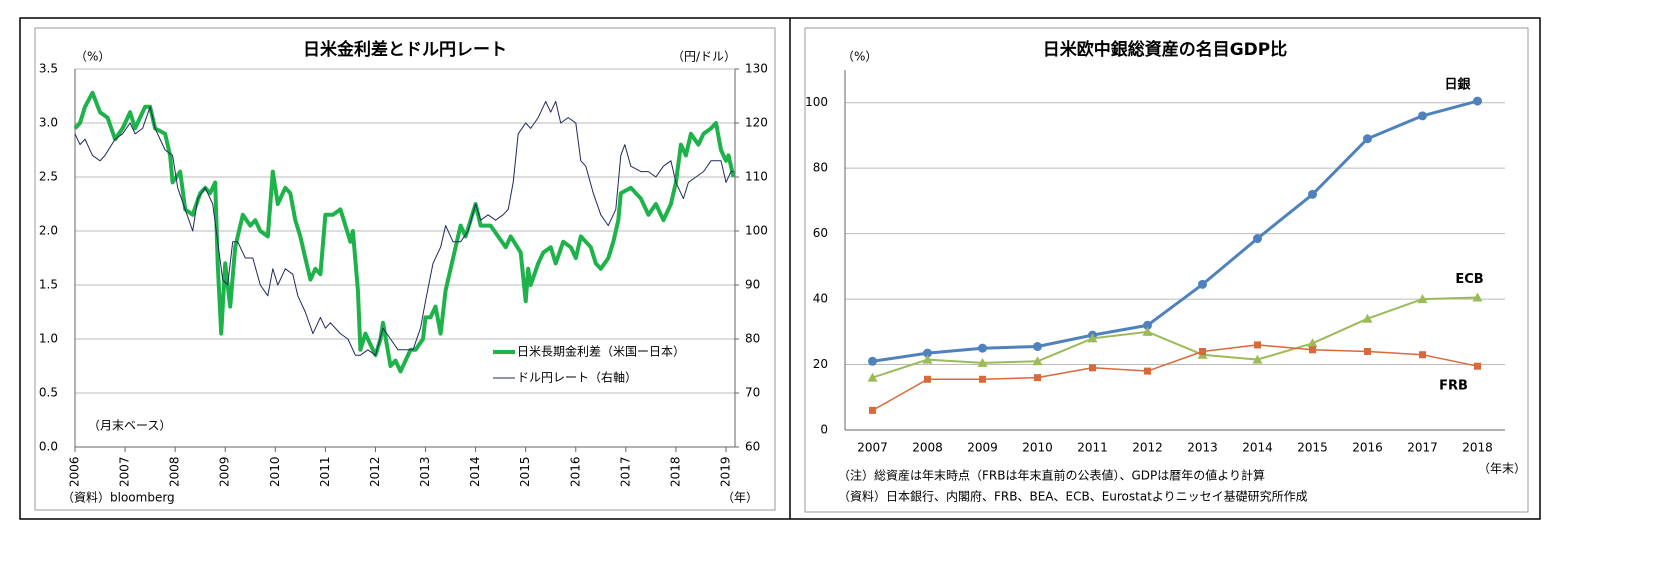  Describe the element at coordinates (48, 177) in the screenshot. I see `y-tick-label: 2.5` at that location.